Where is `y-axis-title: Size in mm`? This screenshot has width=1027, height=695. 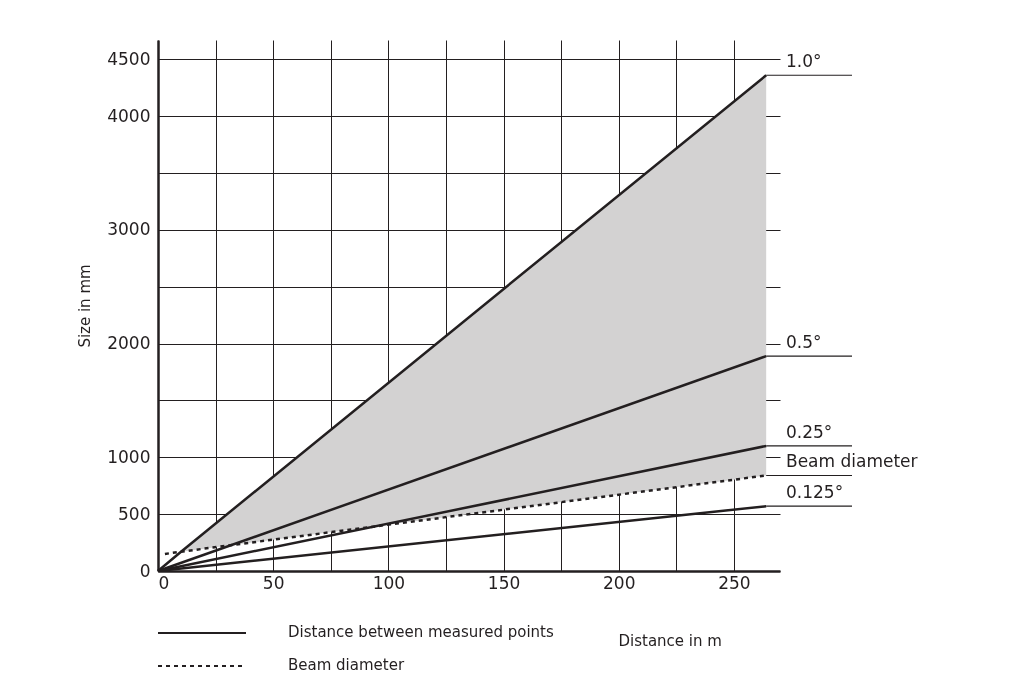
y-axis-title: Size in mm is located at coordinates (85, 306).